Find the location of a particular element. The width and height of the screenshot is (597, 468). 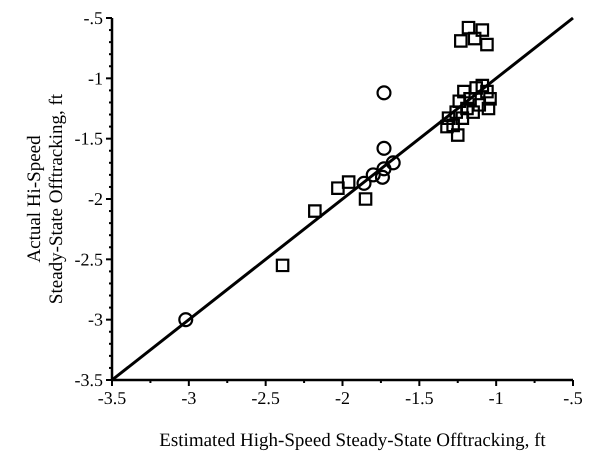

x-tick-label: -1 is located at coordinates (496, 398).